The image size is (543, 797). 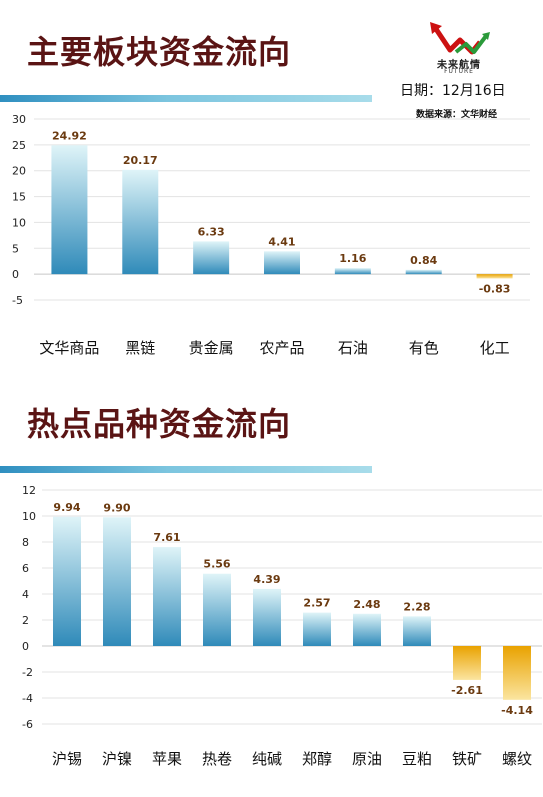 What do you see at coordinates (25, 568) in the screenshot?
I see `y-tick-label: 6` at bounding box center [25, 568].